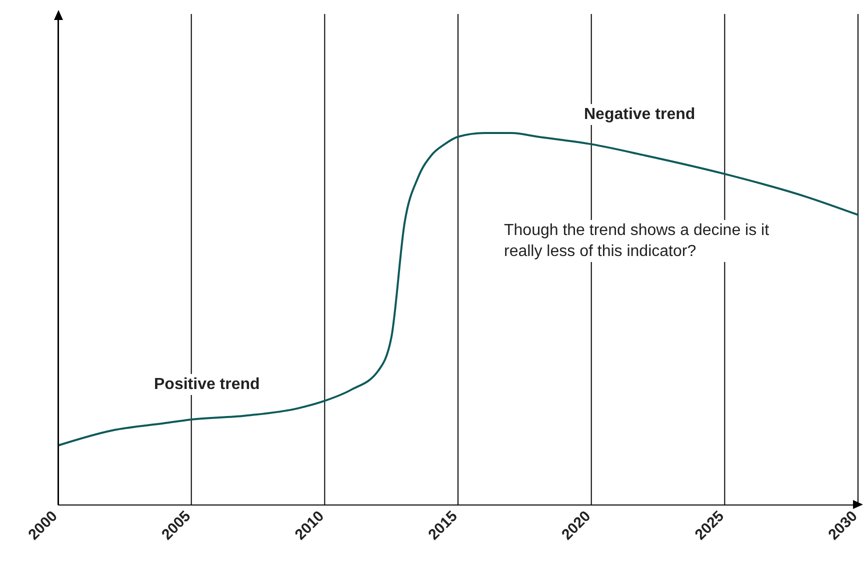  What do you see at coordinates (216, 384) in the screenshot?
I see `annotation: Positive trend` at bounding box center [216, 384].